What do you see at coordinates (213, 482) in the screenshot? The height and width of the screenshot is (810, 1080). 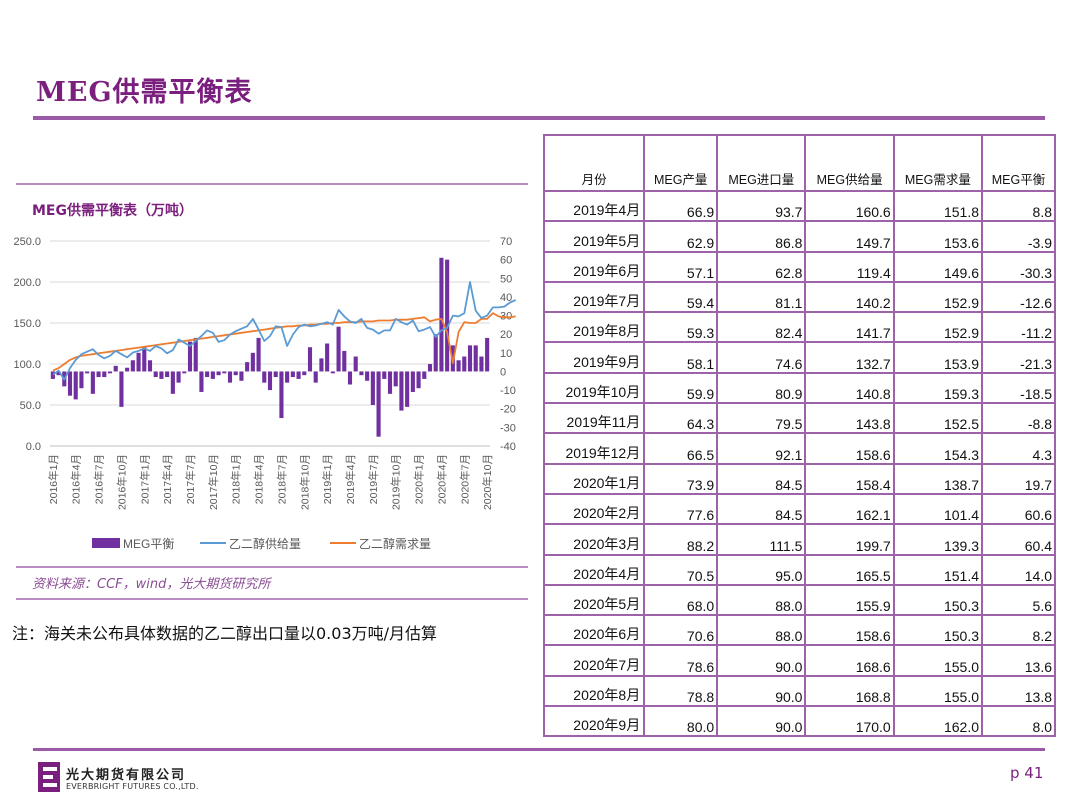 I see `x-axis-tick-label: 2017年10月` at bounding box center [213, 482].